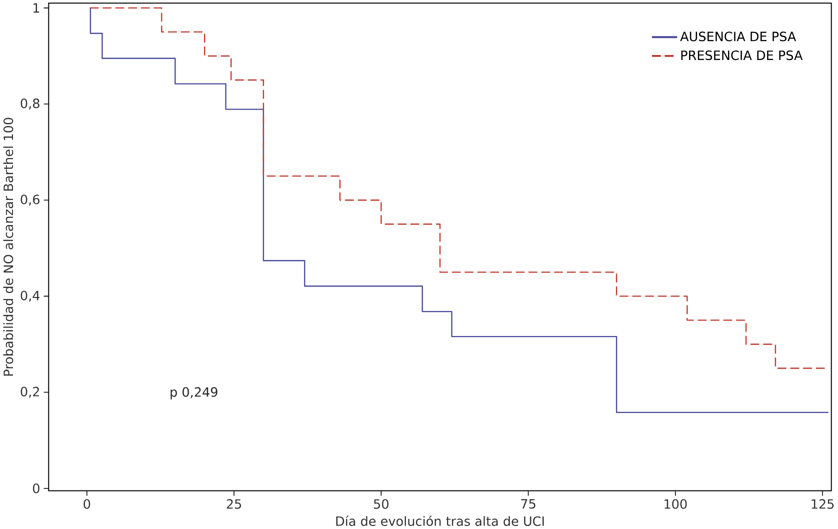  Describe the element at coordinates (234, 504) in the screenshot. I see `x-tick-label: 25` at that location.